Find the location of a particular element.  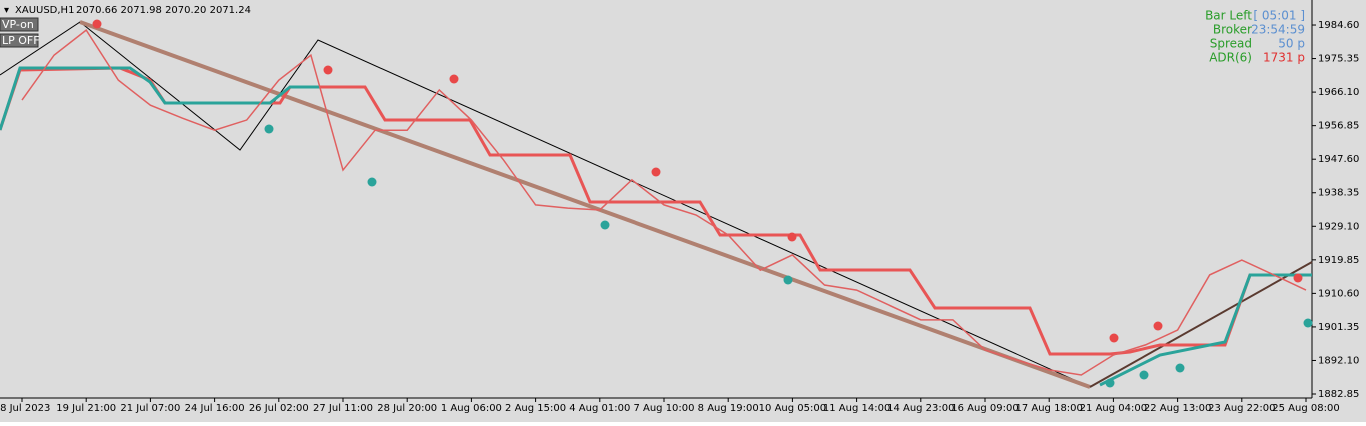

x-tick-label: 26 Jul 02:00 is located at coordinates (279, 408).